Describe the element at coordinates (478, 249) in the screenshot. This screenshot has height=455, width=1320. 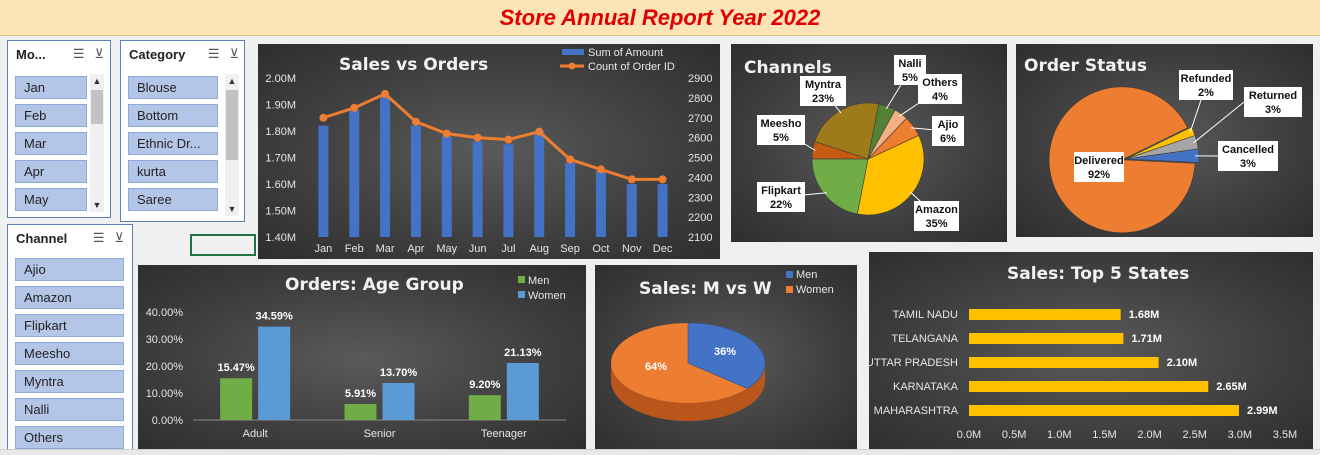
I see `x-tick-label: Jun` at that location.